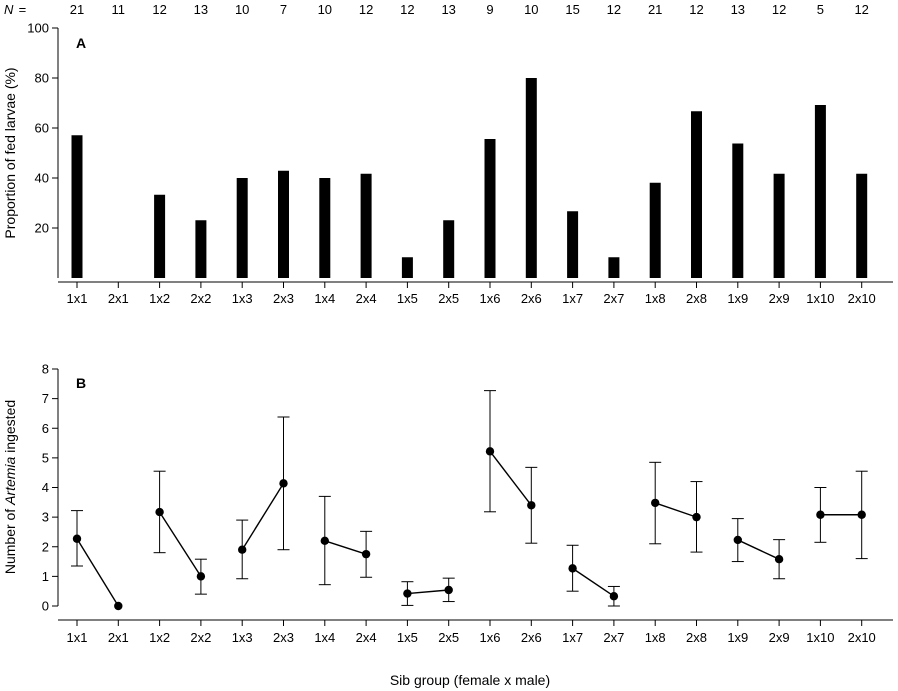 The image size is (898, 691). I want to click on panel-b-ylabel: Number of Artemia ingested, so click(10, 487).